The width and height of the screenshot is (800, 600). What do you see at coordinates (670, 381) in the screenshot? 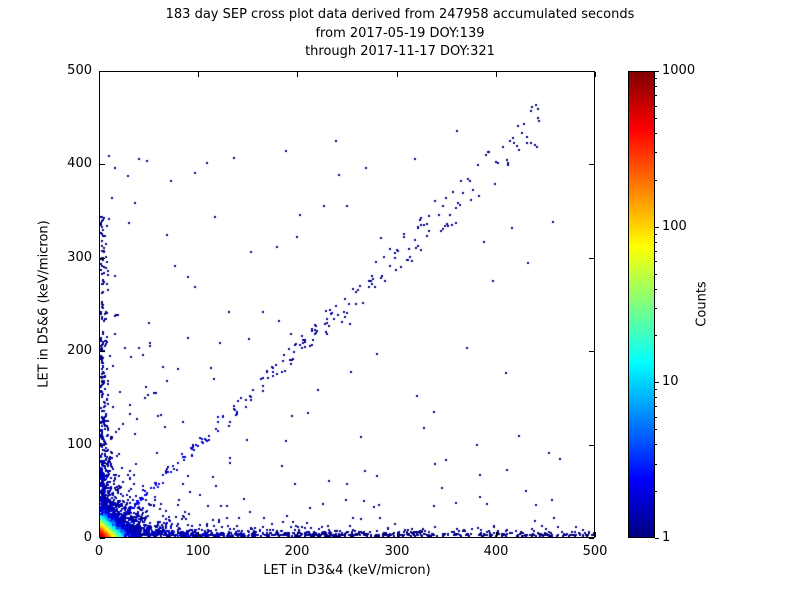
I see `colorbar-tick-label: 10` at bounding box center [670, 381].